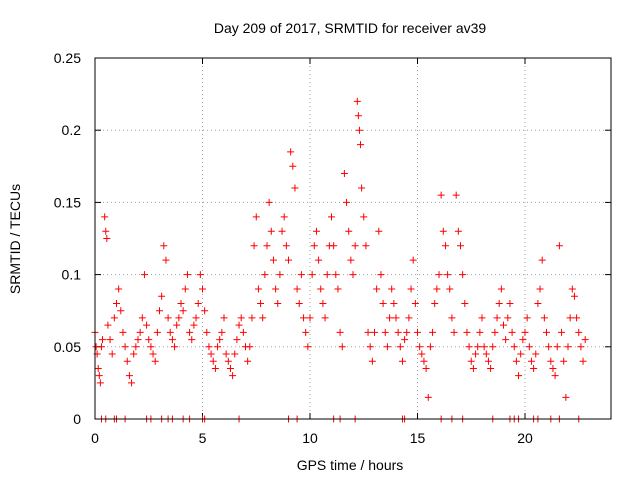 This screenshot has width=640, height=480. Describe the element at coordinates (67, 58) in the screenshot. I see `y-tick-label: 0.25` at that location.